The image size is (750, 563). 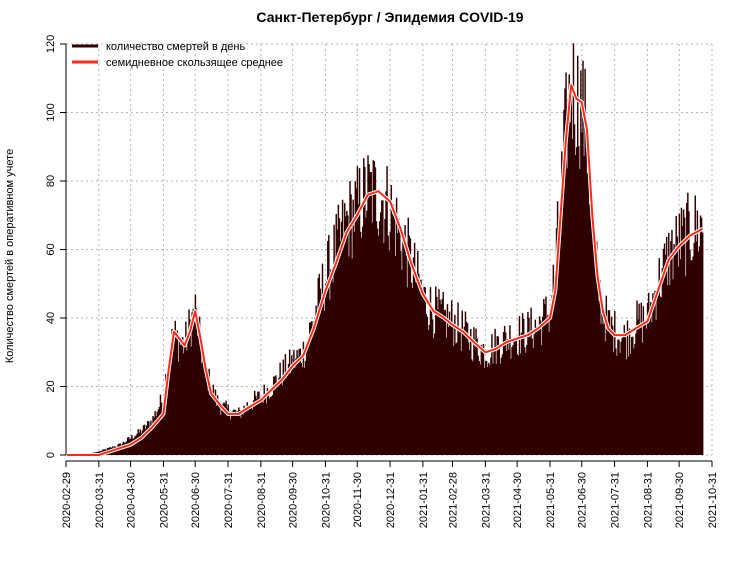 What do you see at coordinates (67, 500) in the screenshot?
I see `x-tick-label: 2020-02-29` at bounding box center [67, 500].